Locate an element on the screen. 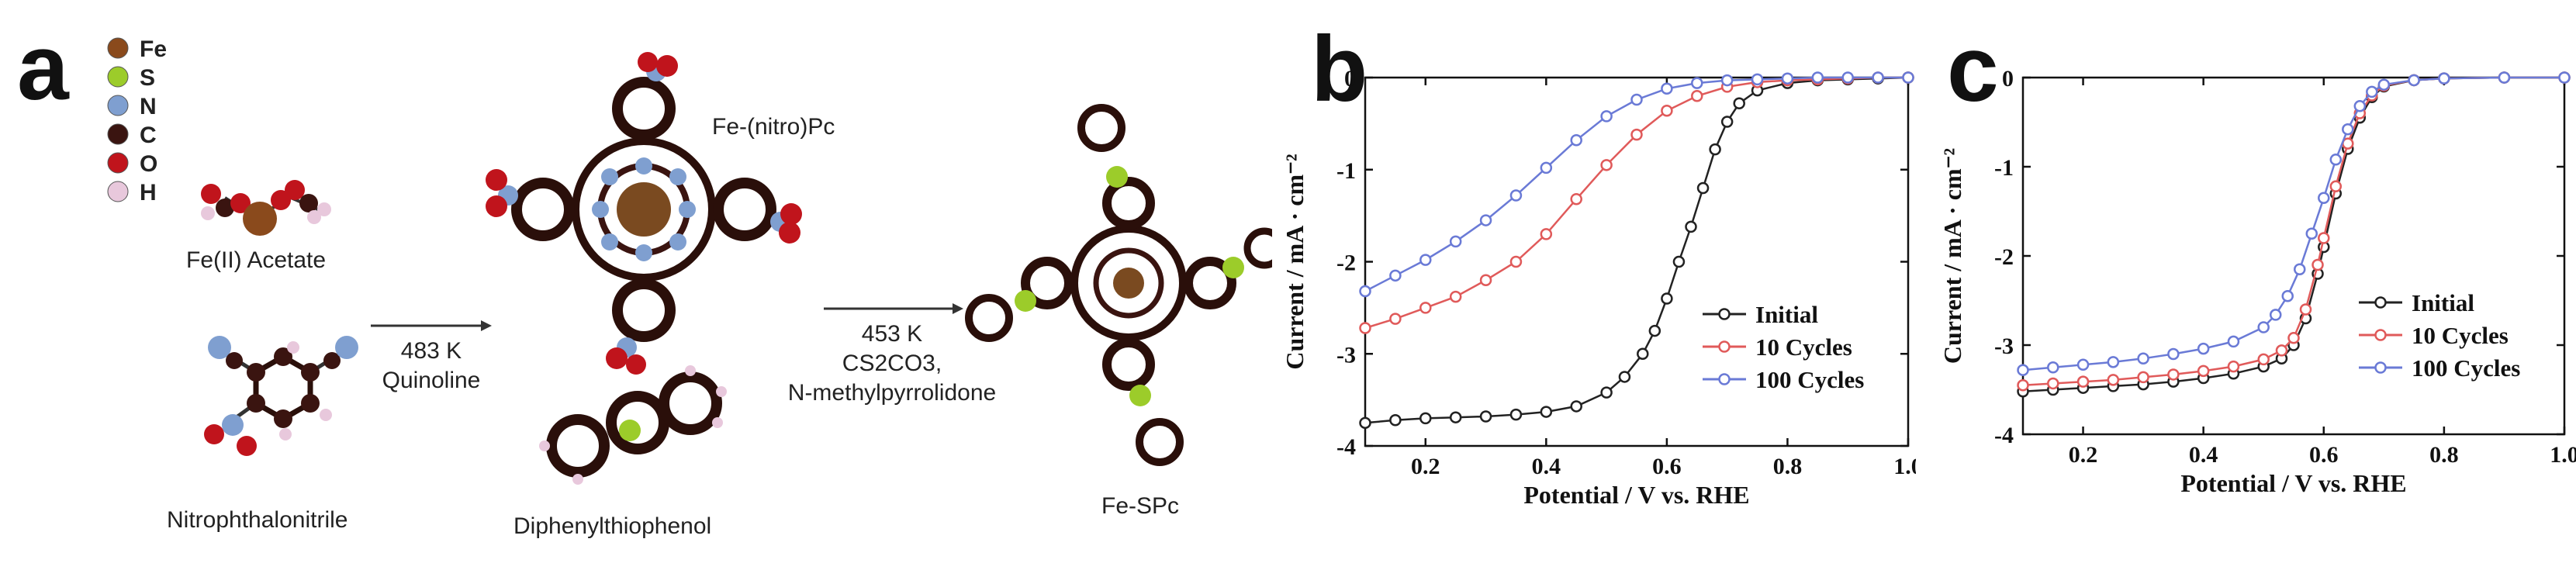  y-tick-label: -1 is located at coordinates (1346, 171).